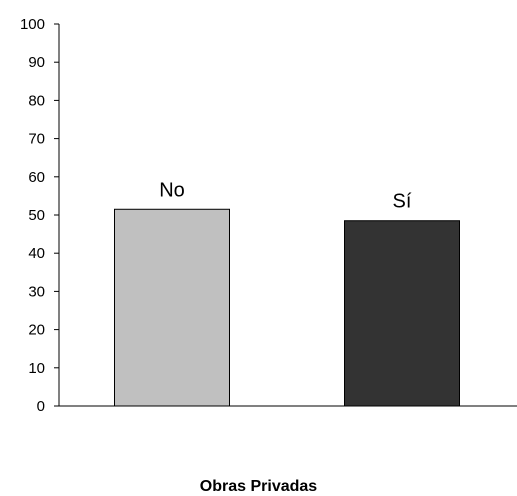  I want to click on bar-si, so click(402, 313).